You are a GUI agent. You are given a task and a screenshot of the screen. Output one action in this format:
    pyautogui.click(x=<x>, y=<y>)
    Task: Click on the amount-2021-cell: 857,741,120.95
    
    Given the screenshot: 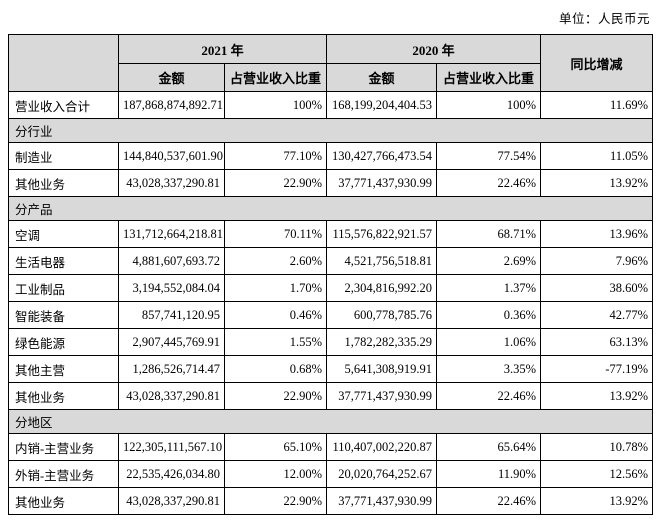 What is the action you would take?
    pyautogui.click(x=171, y=315)
    